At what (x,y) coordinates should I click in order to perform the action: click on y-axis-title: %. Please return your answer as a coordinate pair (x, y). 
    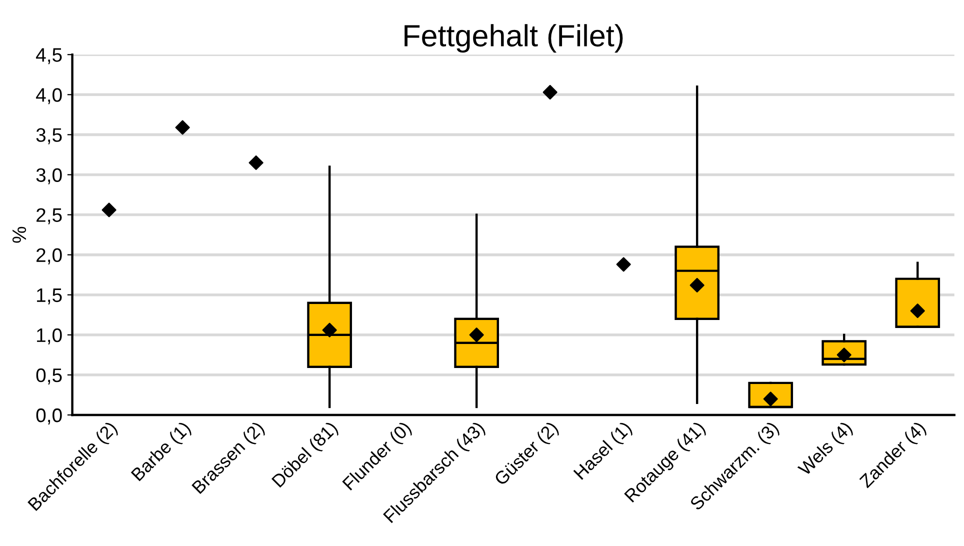
    Looking at the image, I should click on (19, 234).